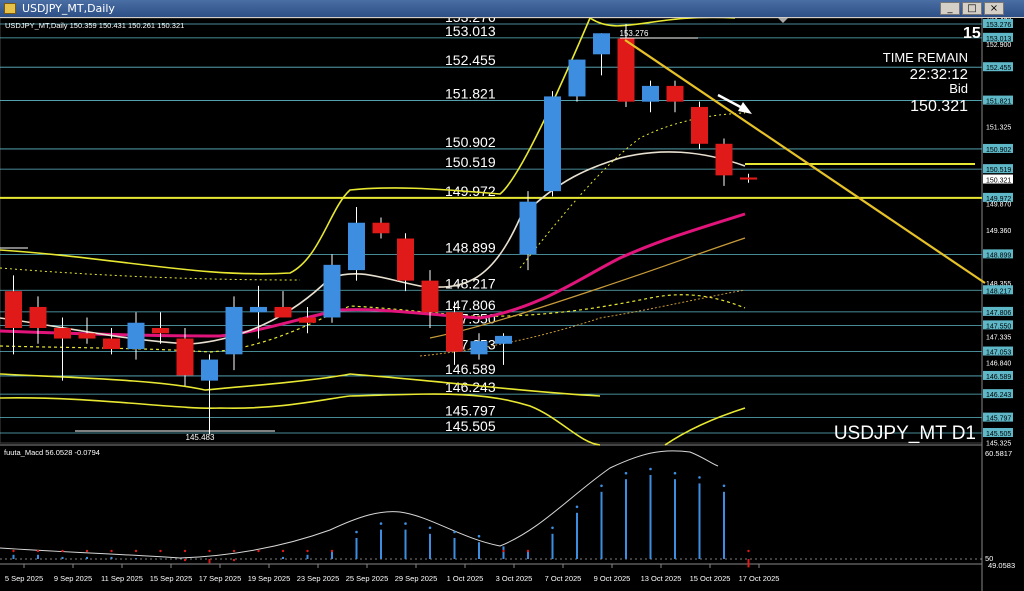  What do you see at coordinates (52, 452) in the screenshot?
I see `macd-label: fuuta_Macd 56.0528 -0.0794` at bounding box center [52, 452].